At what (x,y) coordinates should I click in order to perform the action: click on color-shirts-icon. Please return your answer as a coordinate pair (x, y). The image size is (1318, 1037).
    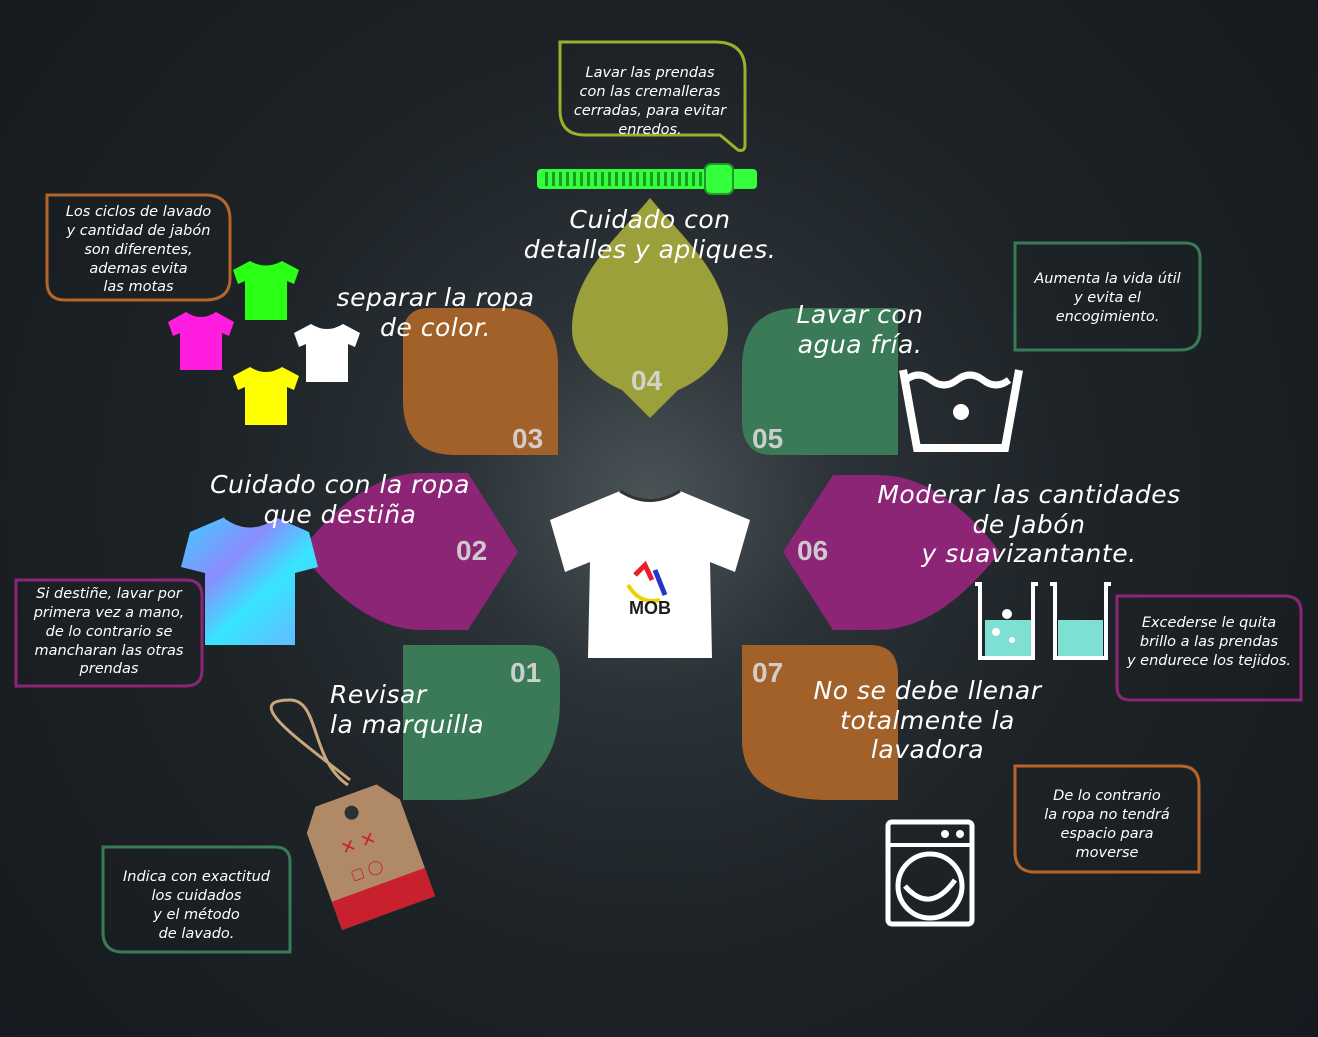
    Looking at the image, I should click on (264, 343).